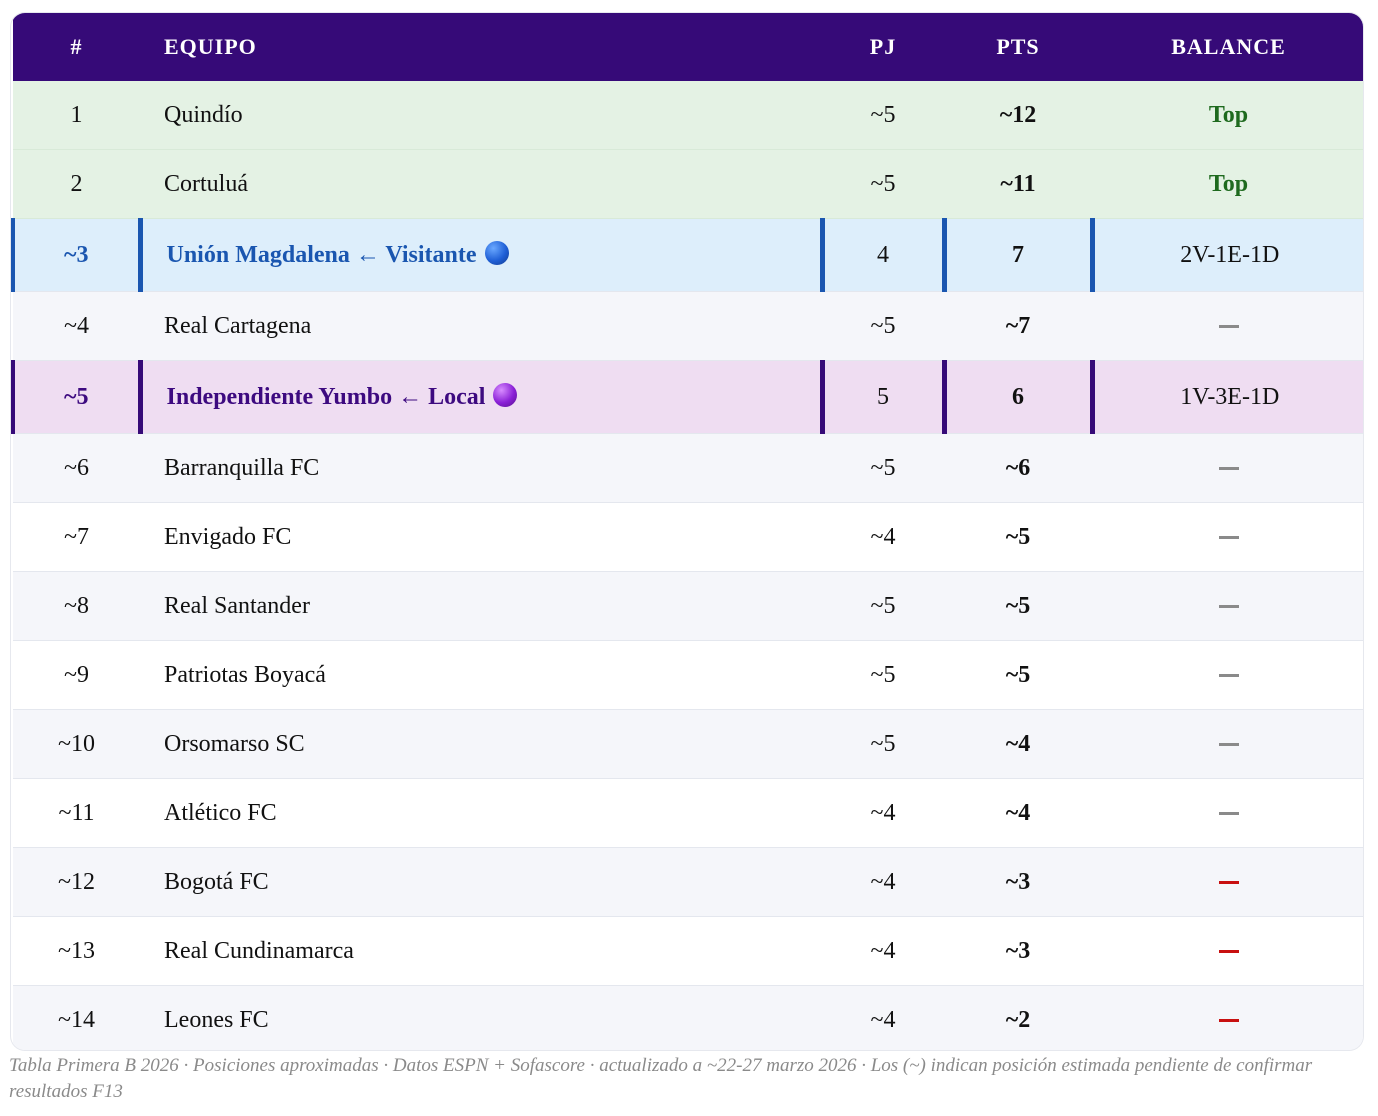 Image resolution: width=1378 pixels, height=1116 pixels. What do you see at coordinates (481, 951) in the screenshot?
I see `row-team: Real Cundinamarca` at bounding box center [481, 951].